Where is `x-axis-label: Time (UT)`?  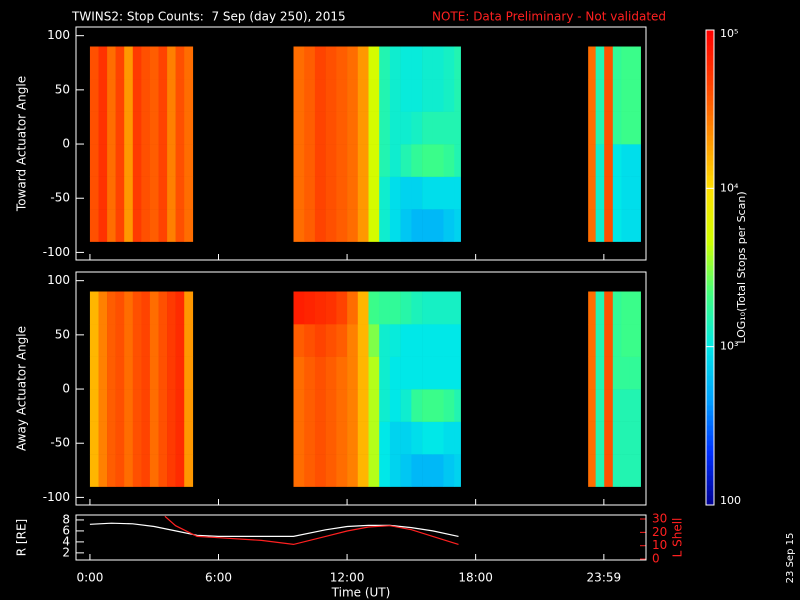
x-axis-label: Time (UT) is located at coordinates (361, 593).